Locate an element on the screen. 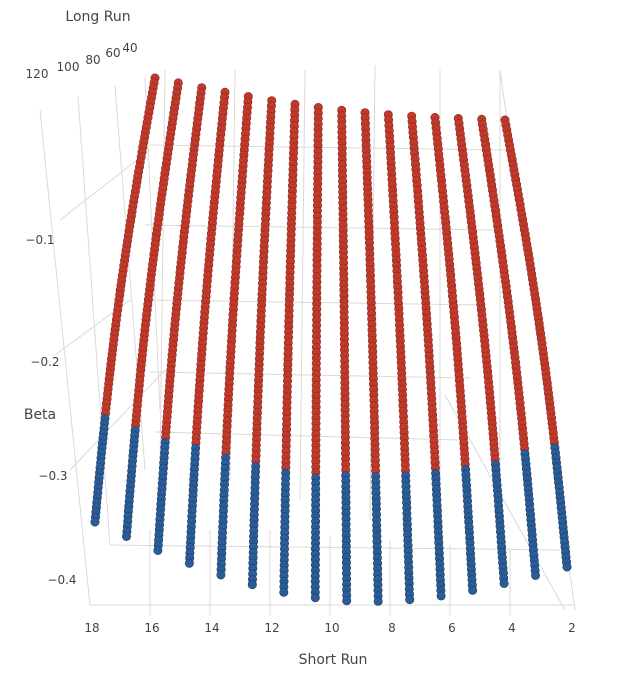 The image size is (633, 674). z-tick-label: −0.3 is located at coordinates (52, 476).